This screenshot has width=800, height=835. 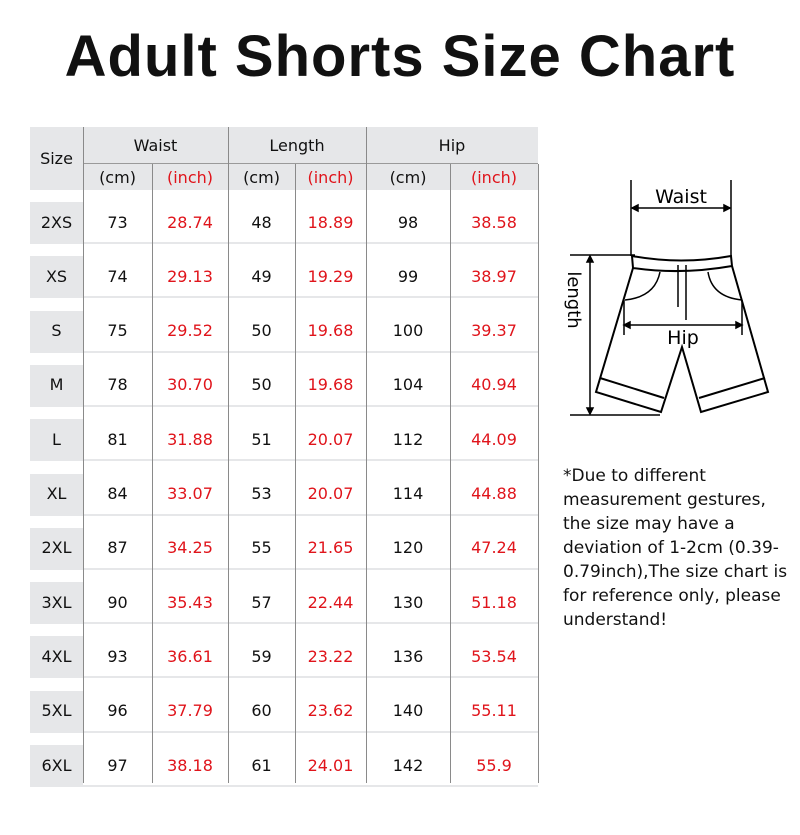 I want to click on table-cell: 38.58, so click(x=494, y=222).